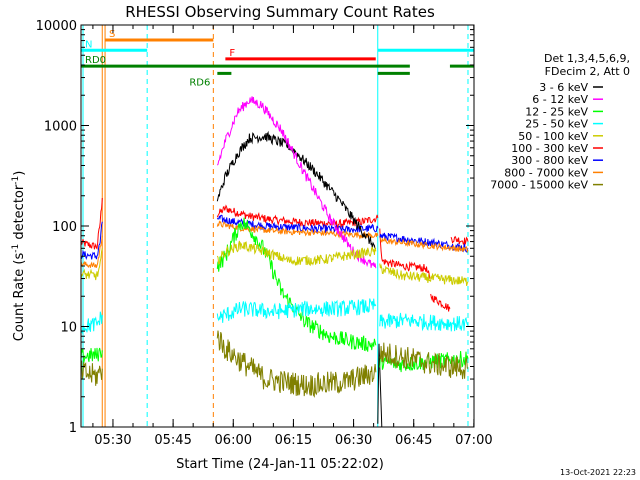 Image resolution: width=640 pixels, height=480 pixels. Describe the element at coordinates (553, 136) in the screenshot. I see `legend-entry-label-5: 50 - 100 keV` at that location.